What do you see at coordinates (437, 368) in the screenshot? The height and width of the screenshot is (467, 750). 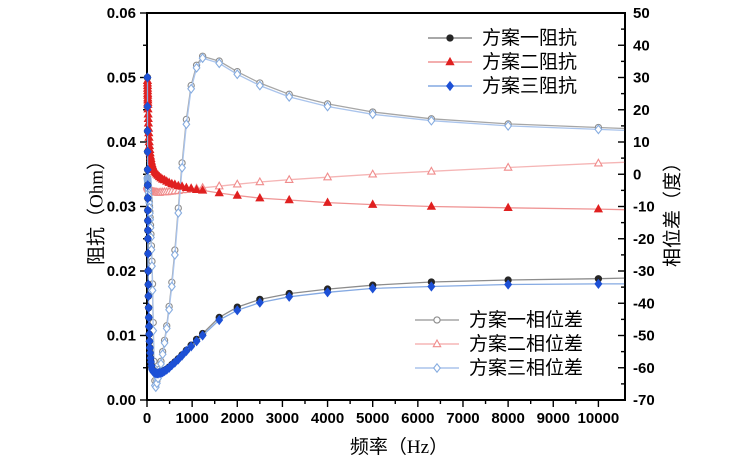 I see `legend-swatch-open-diamond-icon` at bounding box center [437, 368].